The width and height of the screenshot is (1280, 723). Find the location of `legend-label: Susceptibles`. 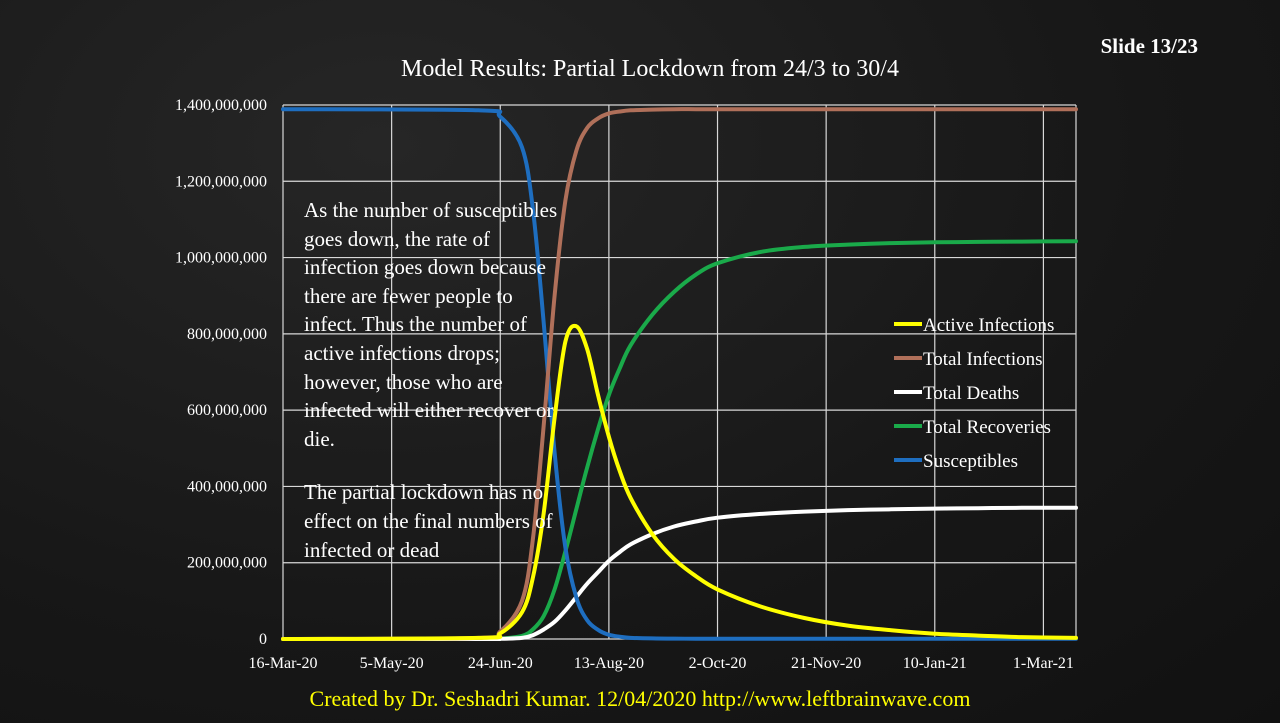

legend-label: Susceptibles is located at coordinates (970, 461).